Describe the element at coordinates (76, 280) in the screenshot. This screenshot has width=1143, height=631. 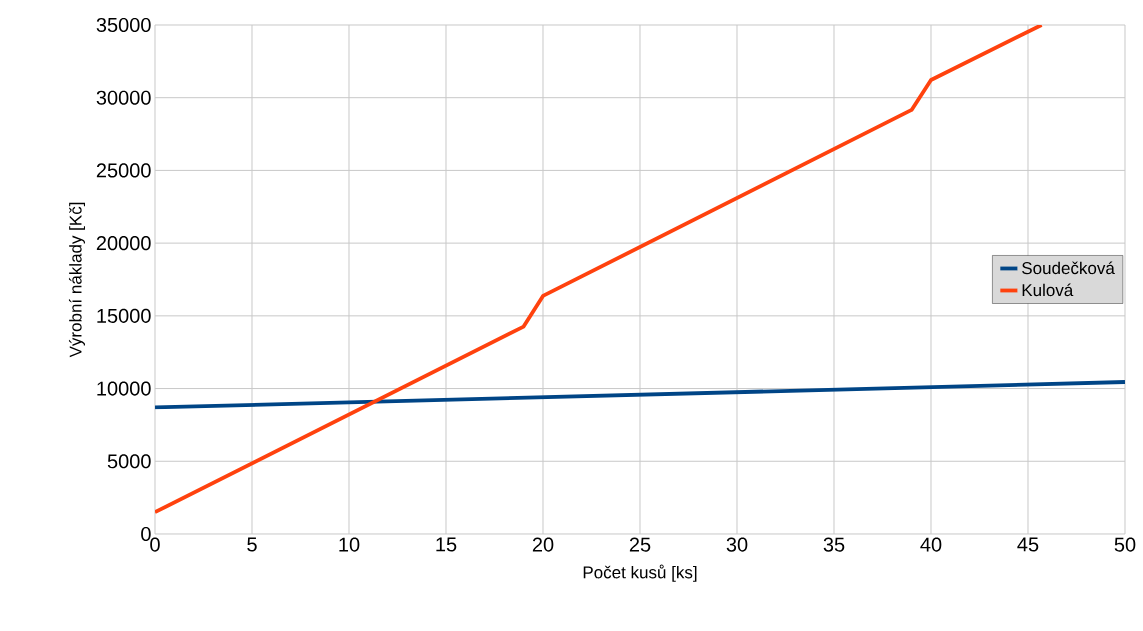
I see `y-axis-title: Výrobní náklady [Kč]` at that location.